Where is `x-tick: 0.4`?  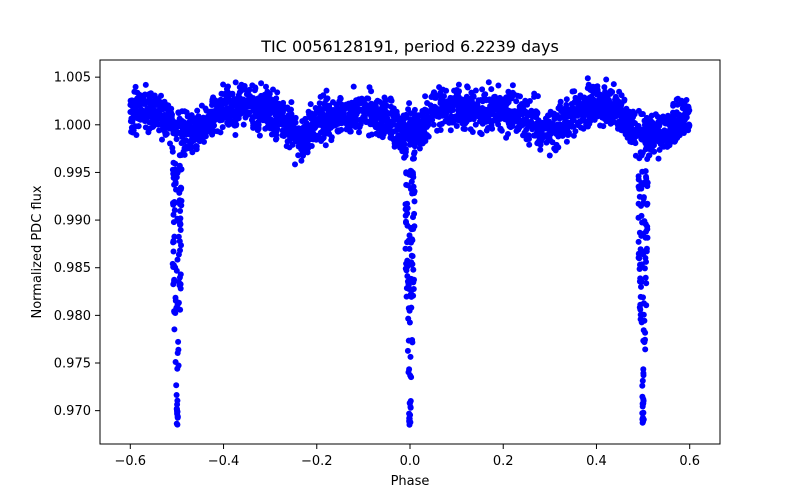
x-tick: 0.4 is located at coordinates (596, 456).